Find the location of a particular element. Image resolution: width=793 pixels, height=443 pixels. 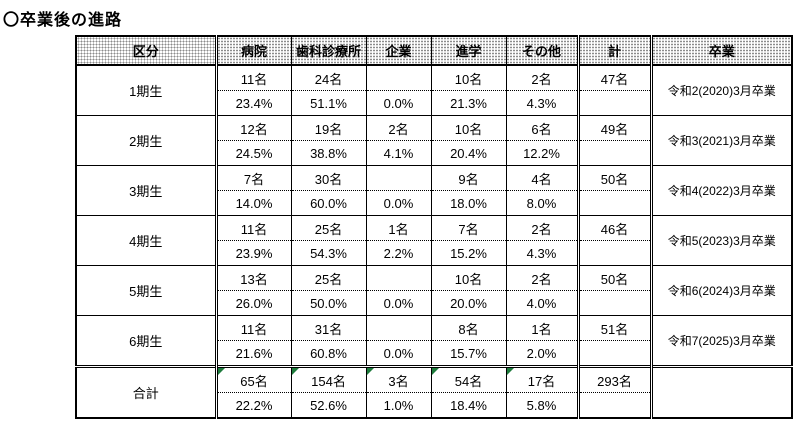

cell-percent: 18.0% is located at coordinates (468, 203).